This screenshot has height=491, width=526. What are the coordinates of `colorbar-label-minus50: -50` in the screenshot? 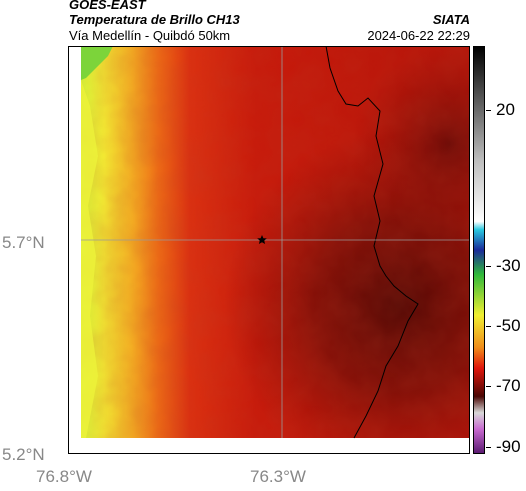 It's located at (508, 325).